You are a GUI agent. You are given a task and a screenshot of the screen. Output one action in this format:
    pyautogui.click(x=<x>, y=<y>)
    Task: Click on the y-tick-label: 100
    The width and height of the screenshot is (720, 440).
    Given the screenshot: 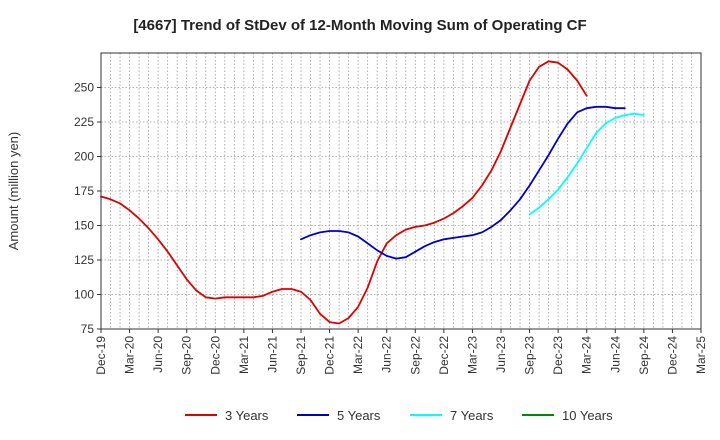 What is the action you would take?
    pyautogui.click(x=84, y=295)
    